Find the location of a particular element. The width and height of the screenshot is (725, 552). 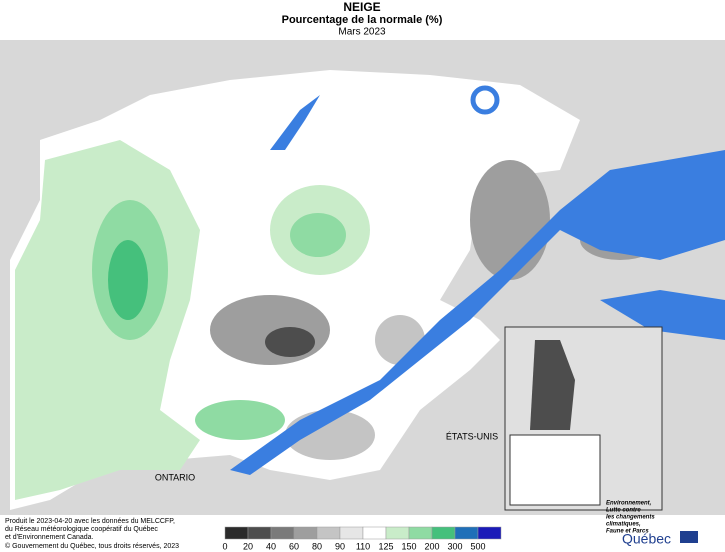

ministry-line: Faune et Parcs is located at coordinates (627, 532).